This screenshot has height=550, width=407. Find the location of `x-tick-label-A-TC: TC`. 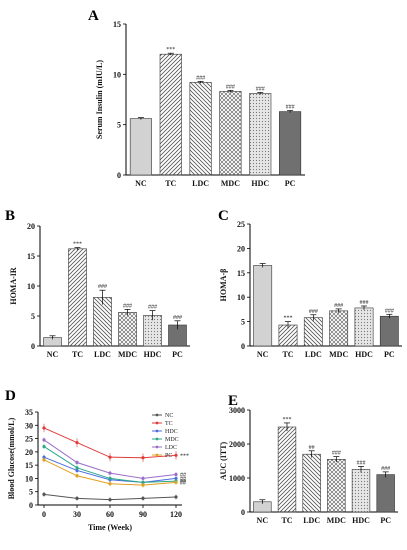

x-tick-label-A-TC: TC is located at coordinates (170, 183).